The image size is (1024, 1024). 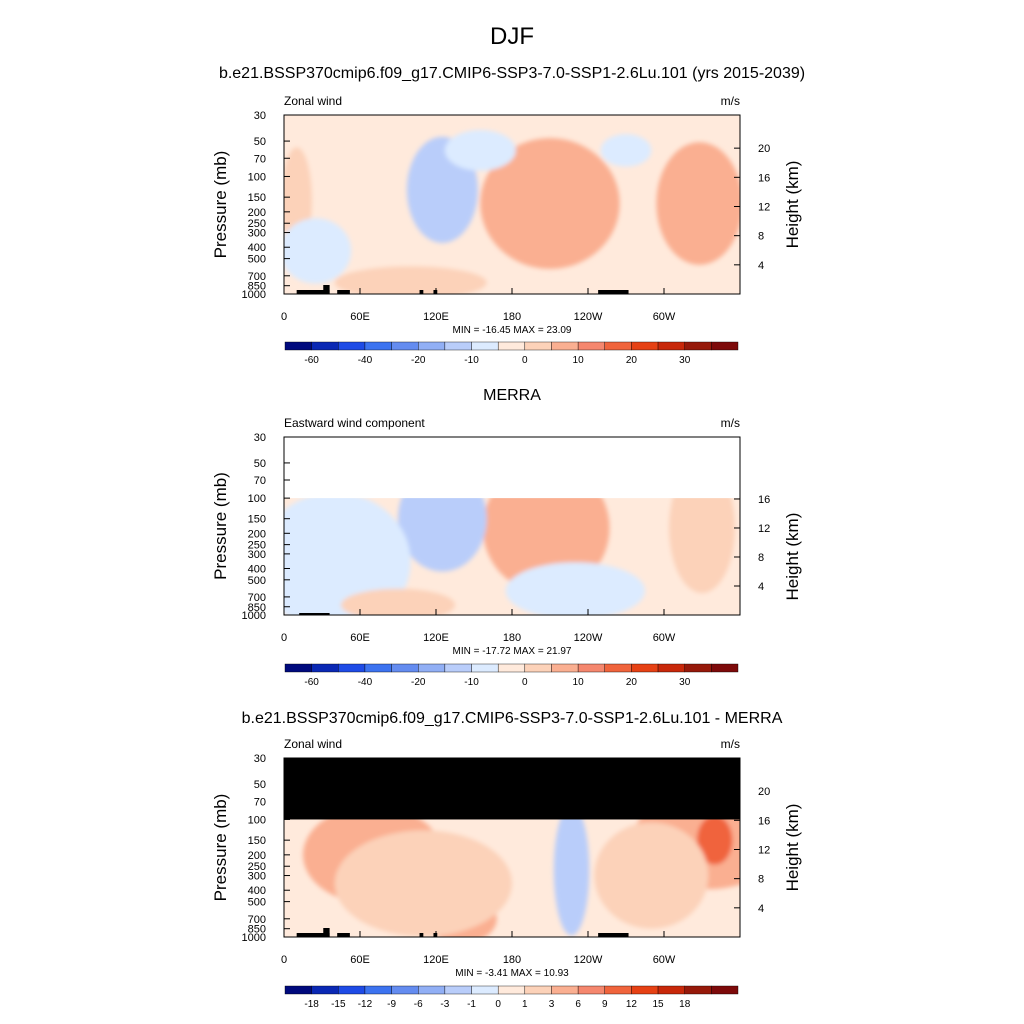 I want to click on x-tick-label: 60E, so click(x=360, y=960).